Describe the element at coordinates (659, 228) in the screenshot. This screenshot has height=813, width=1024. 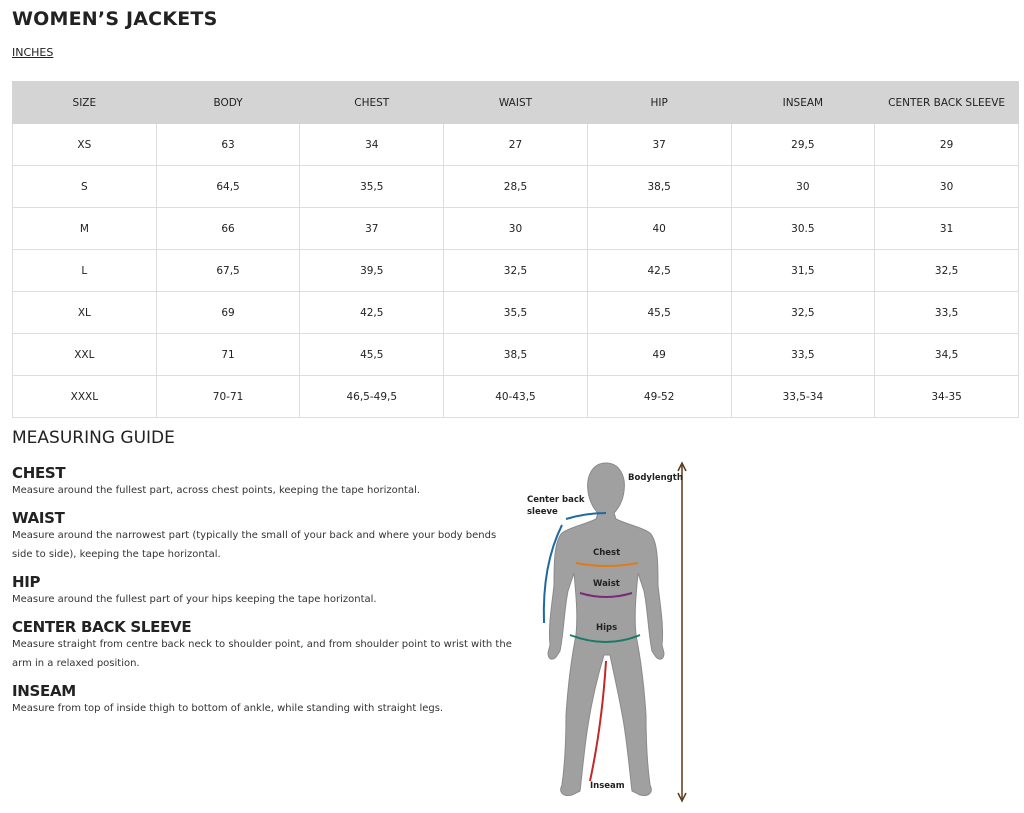
I see `table-cell: 40` at that location.